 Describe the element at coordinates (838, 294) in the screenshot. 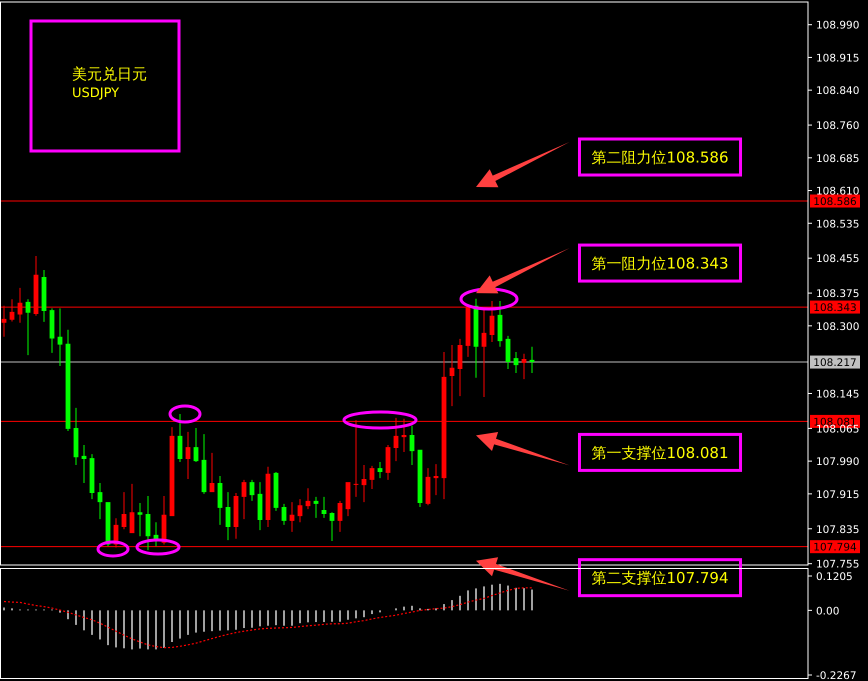

I see `y-tick-label: 108.375` at that location.